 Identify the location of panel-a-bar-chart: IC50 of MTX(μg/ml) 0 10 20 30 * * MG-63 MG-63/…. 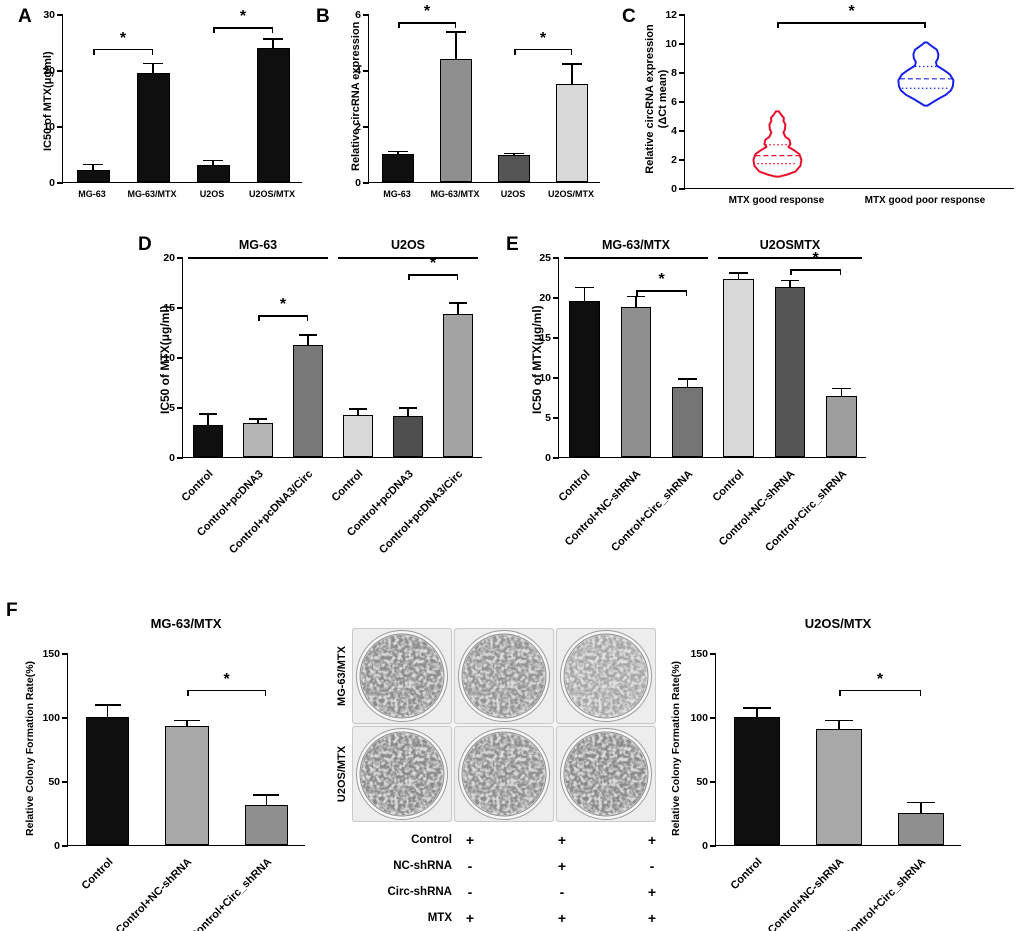
(172, 114).